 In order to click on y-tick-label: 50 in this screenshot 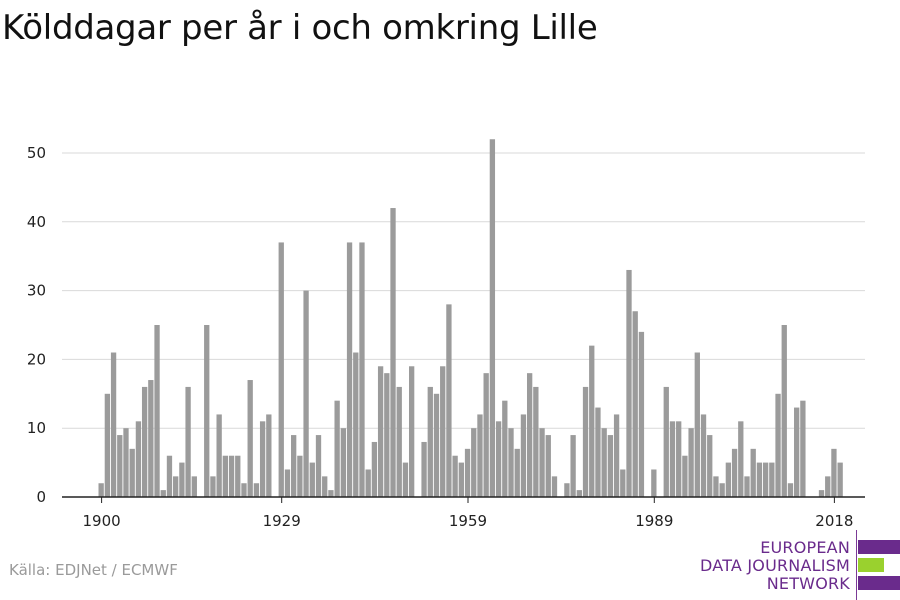, I will do `click(36, 153)`.